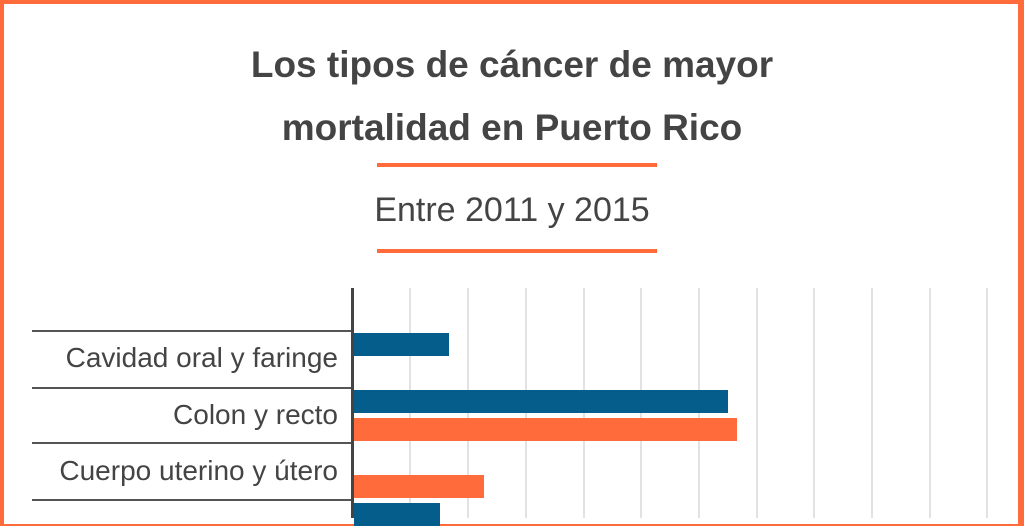  I want to click on category-label: Cuerpo uterino y útero, so click(198, 470).